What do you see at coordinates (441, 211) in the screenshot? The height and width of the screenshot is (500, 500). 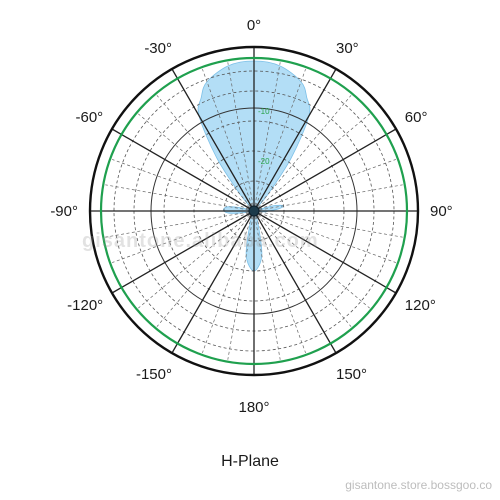 I see `angle-label-90: 90°` at bounding box center [441, 211].